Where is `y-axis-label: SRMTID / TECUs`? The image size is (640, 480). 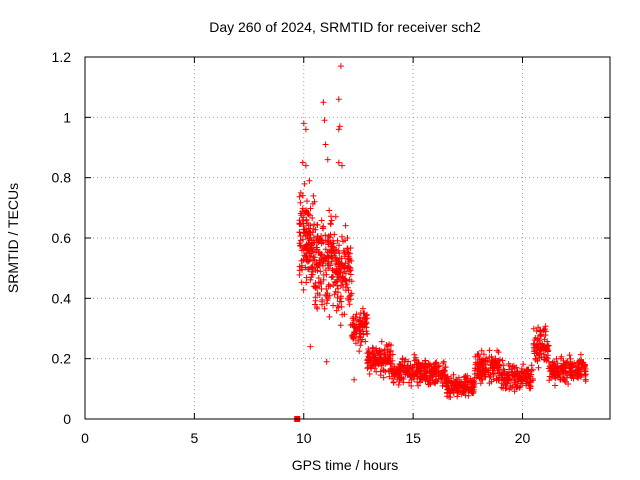
y-axis-label: SRMTID / TECUs is located at coordinates (13, 238).